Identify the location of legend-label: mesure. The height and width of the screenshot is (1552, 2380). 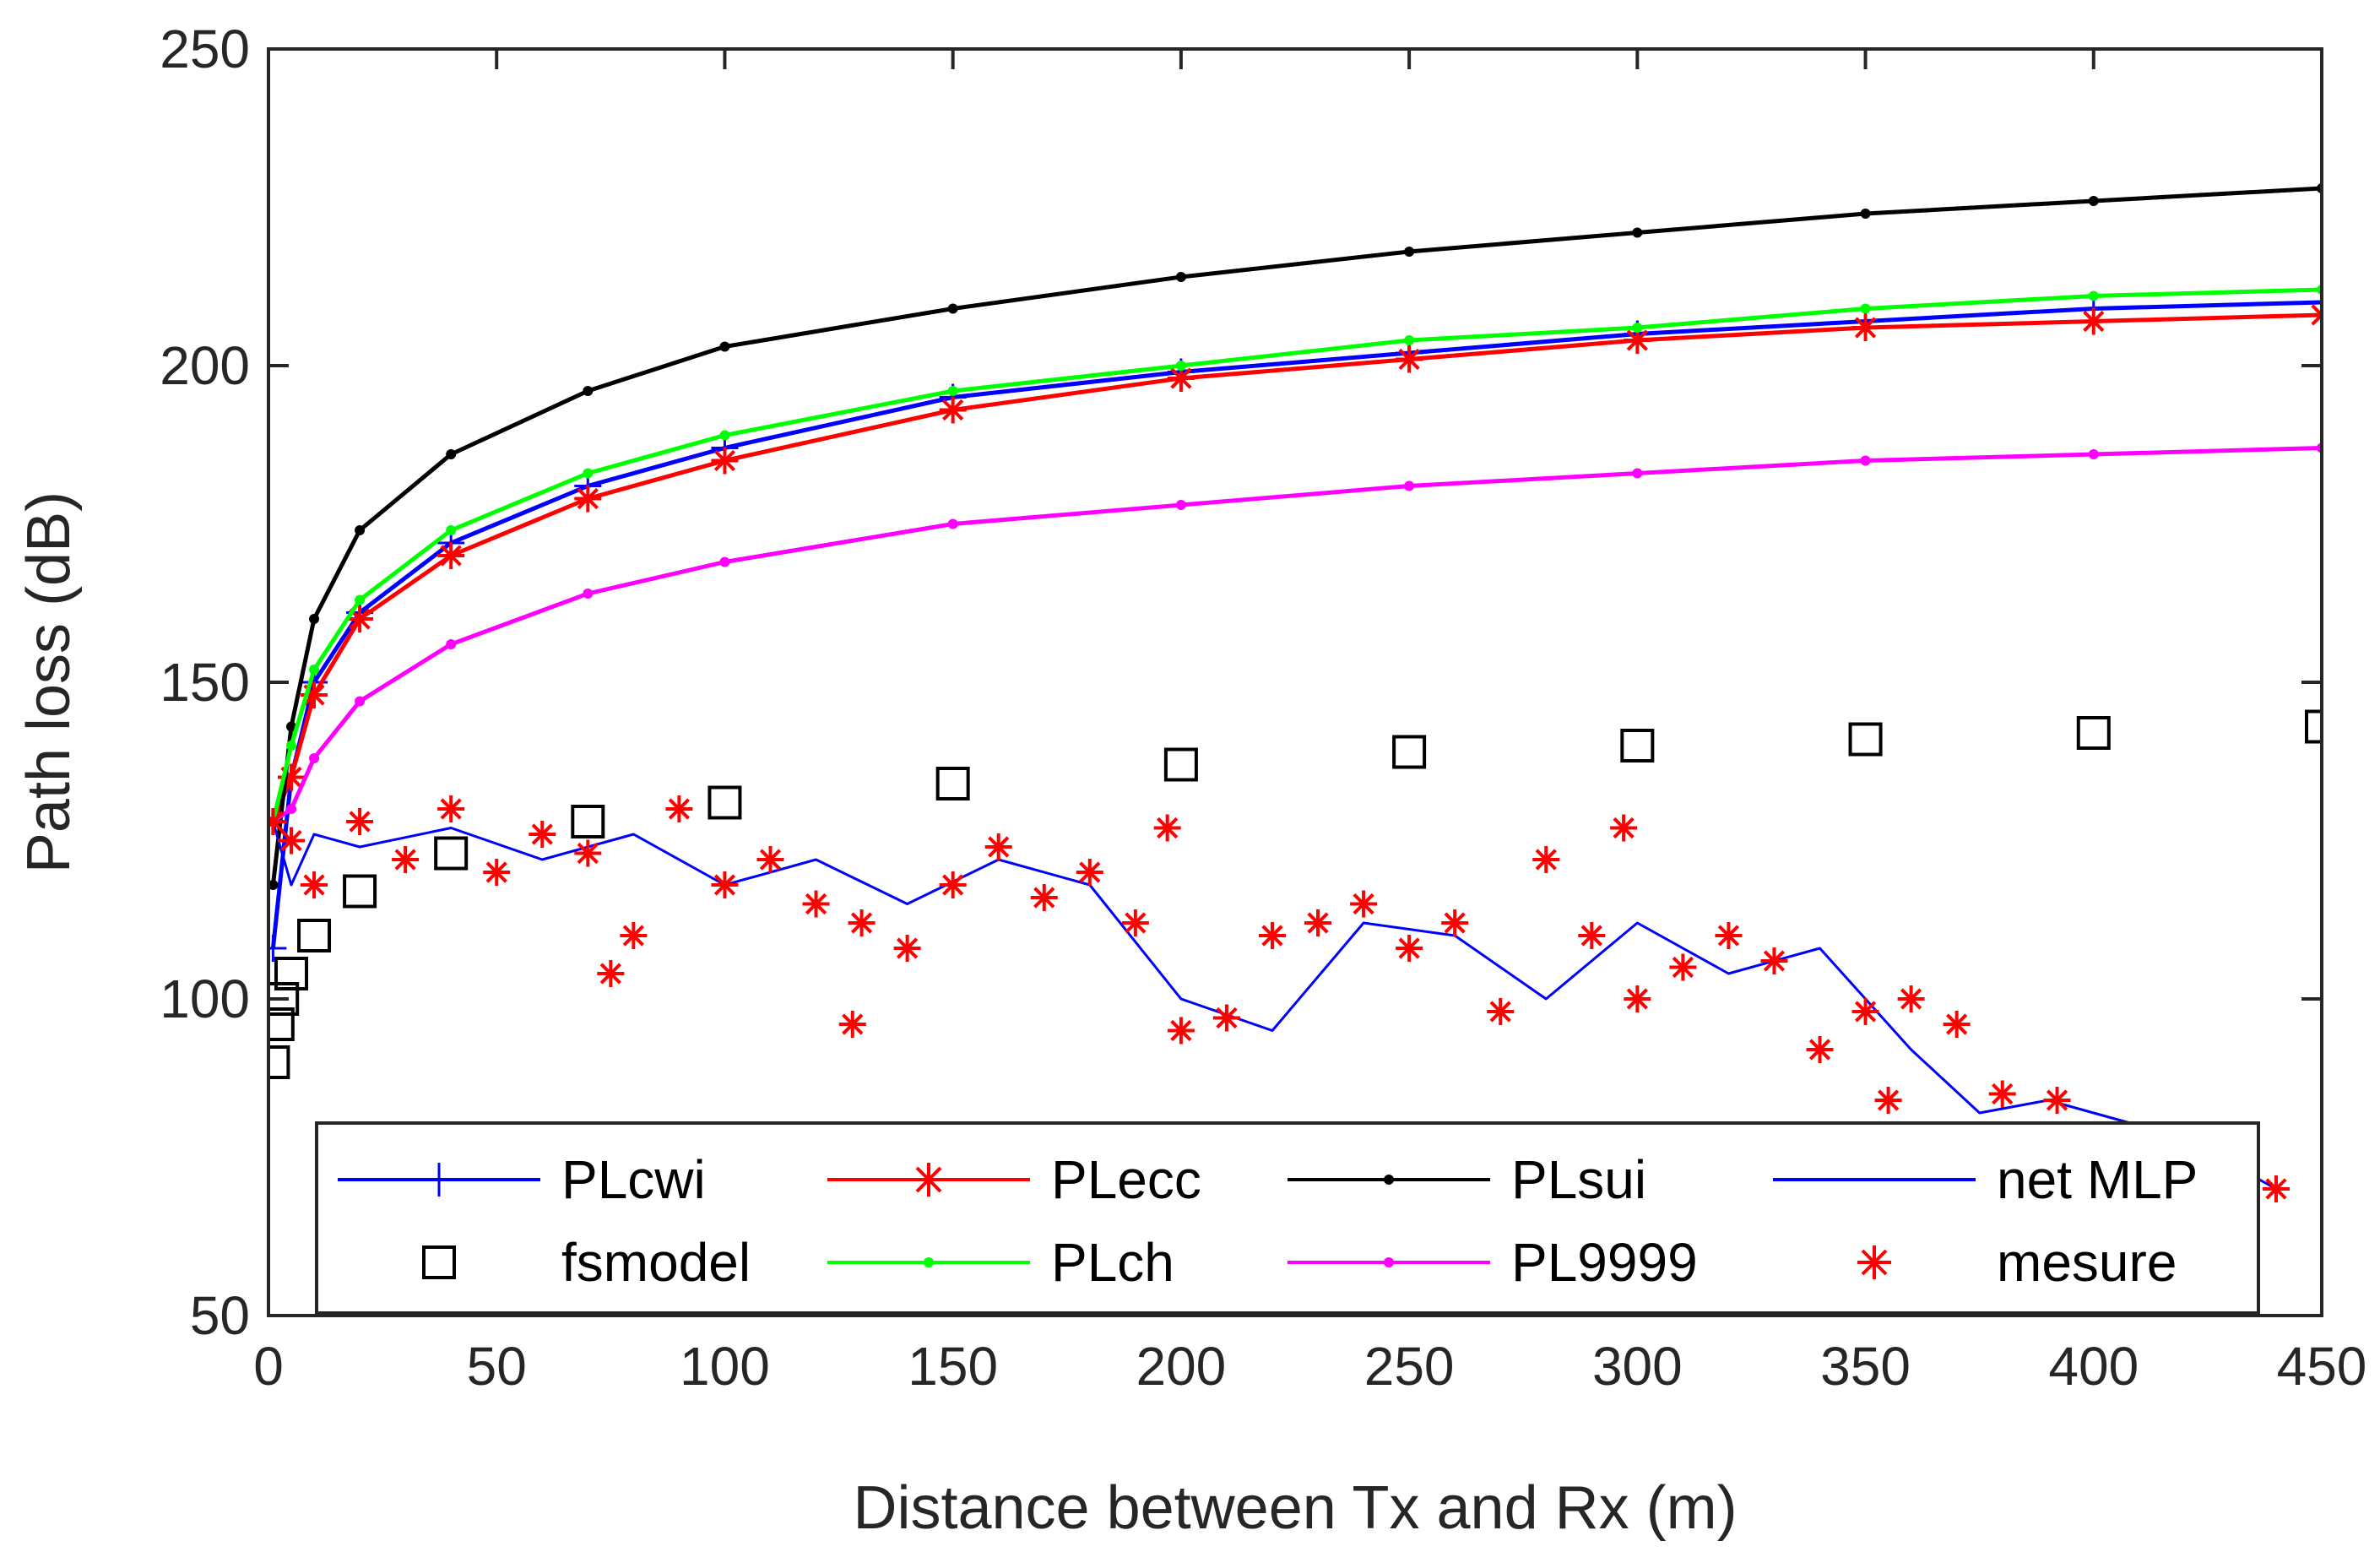
(2087, 1262).